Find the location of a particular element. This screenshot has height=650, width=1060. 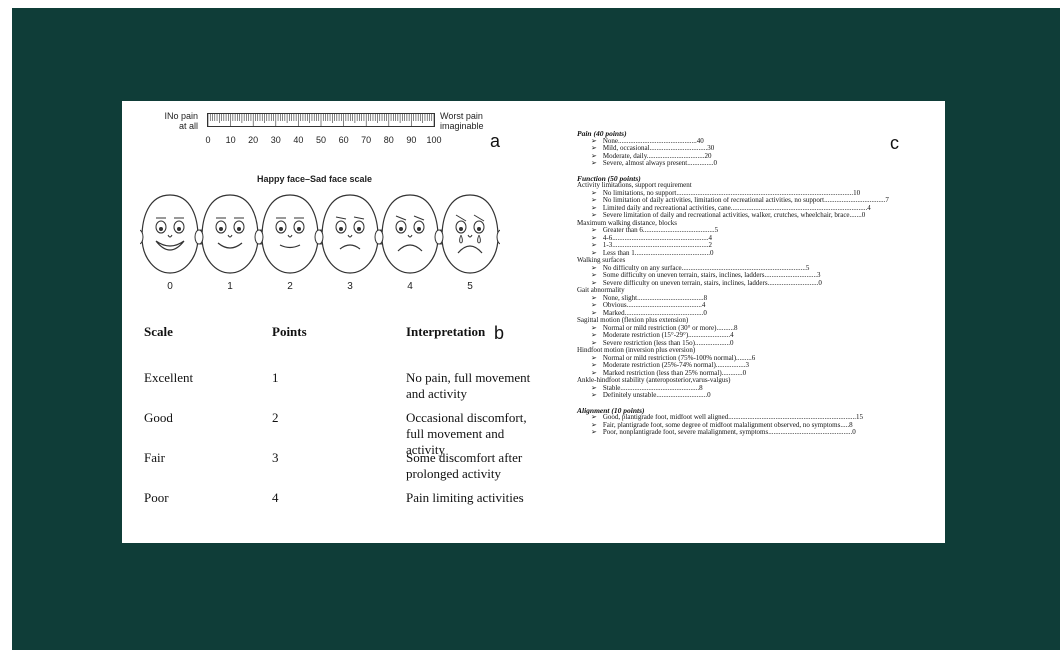

face-label: 4 is located at coordinates (410, 286).